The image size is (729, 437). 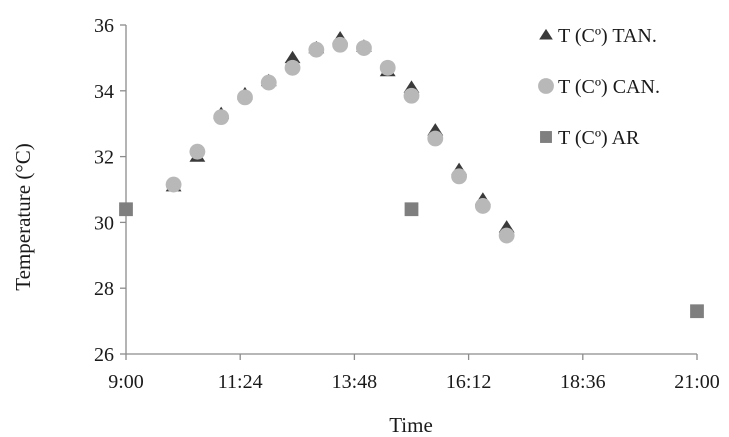 What do you see at coordinates (469, 382) in the screenshot?
I see `x-tick-label: 16:12` at bounding box center [469, 382].